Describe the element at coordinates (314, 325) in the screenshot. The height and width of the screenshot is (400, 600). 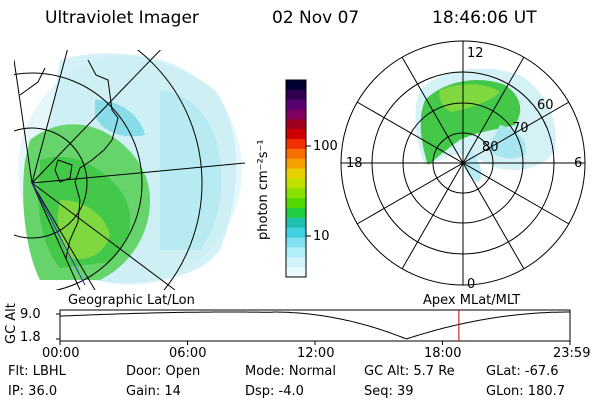
I see `altitude-curve` at that location.